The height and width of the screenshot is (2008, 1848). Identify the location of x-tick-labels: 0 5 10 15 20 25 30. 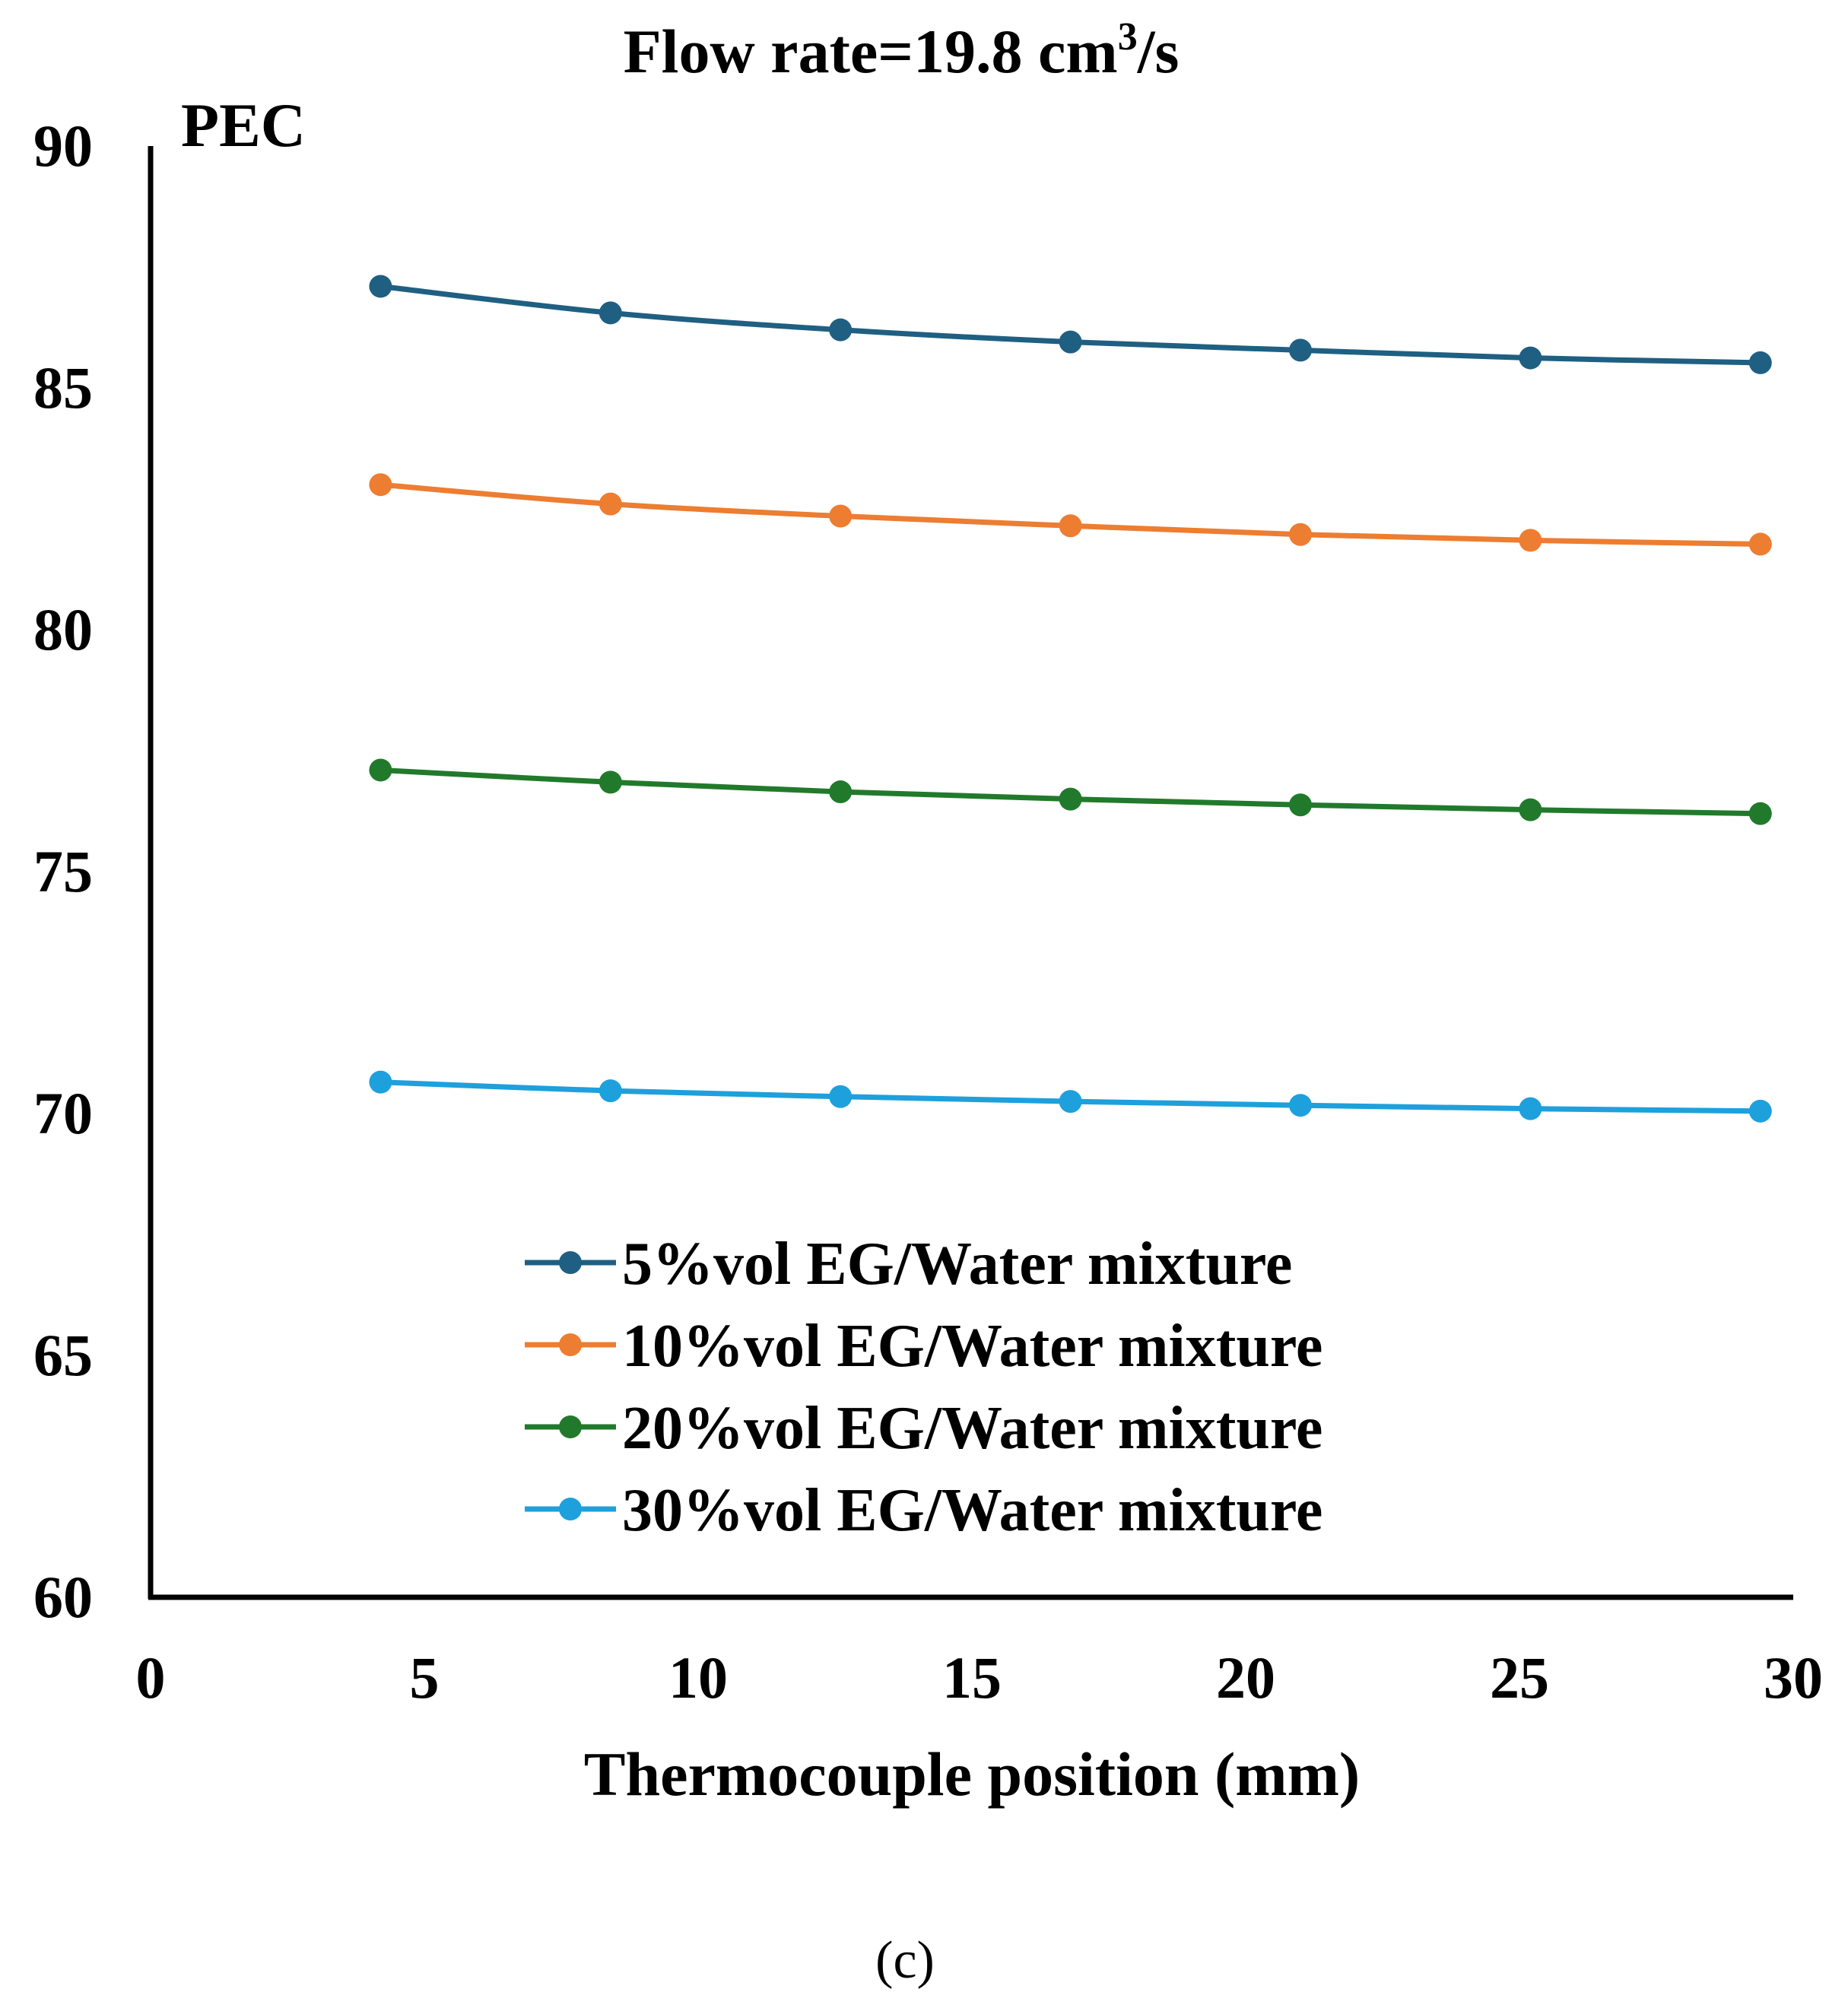
(980, 1677).